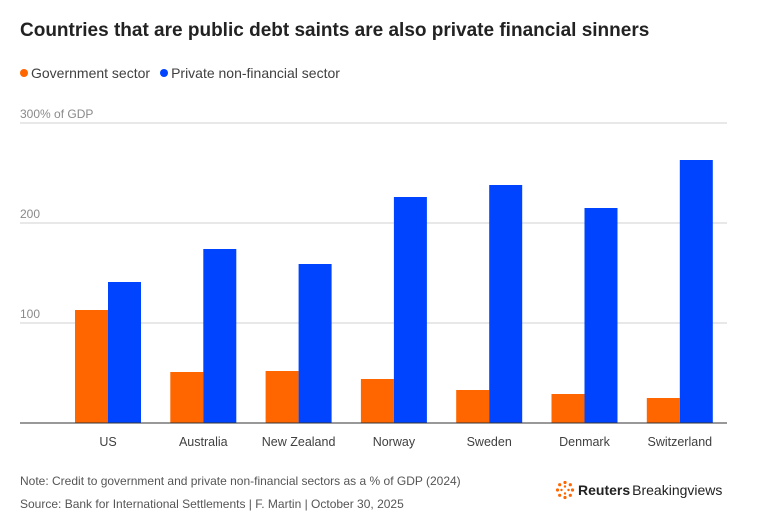  I want to click on x-tick-label: Australia, so click(203, 442).